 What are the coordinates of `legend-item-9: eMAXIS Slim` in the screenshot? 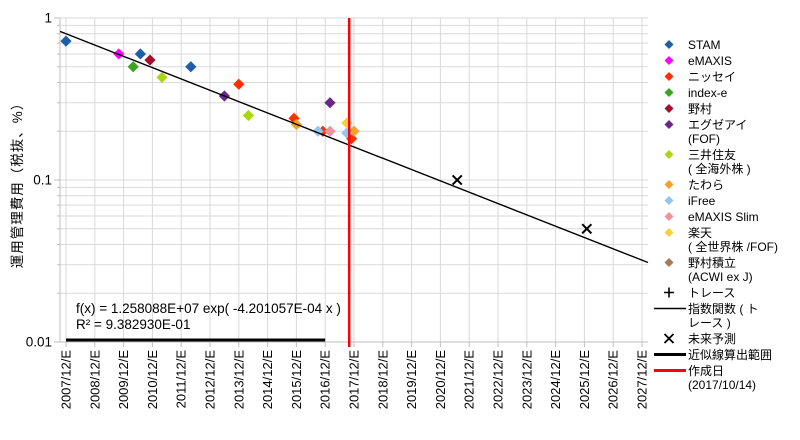 It's located at (726, 217).